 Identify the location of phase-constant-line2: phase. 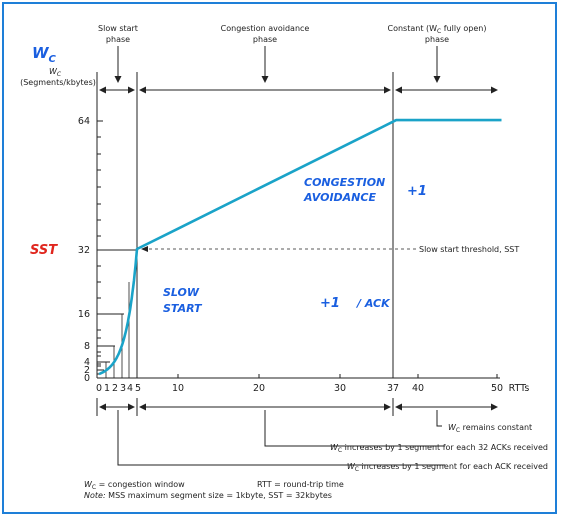
(437, 39).